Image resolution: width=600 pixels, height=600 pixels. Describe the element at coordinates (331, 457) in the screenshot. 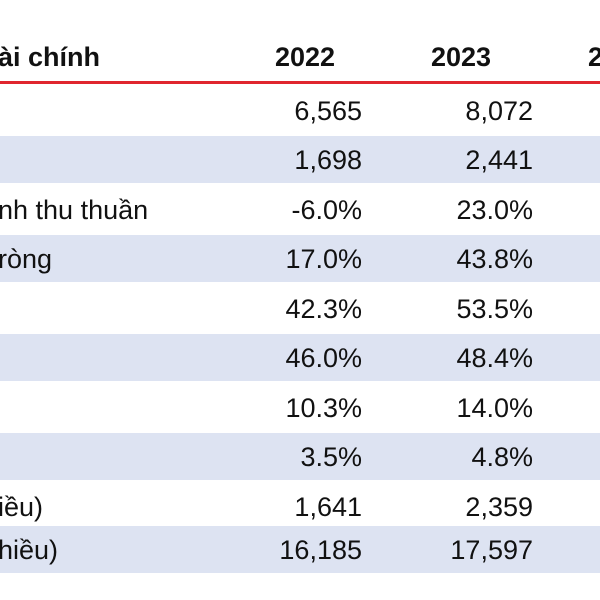

I see `value-2022: 3.5%` at that location.